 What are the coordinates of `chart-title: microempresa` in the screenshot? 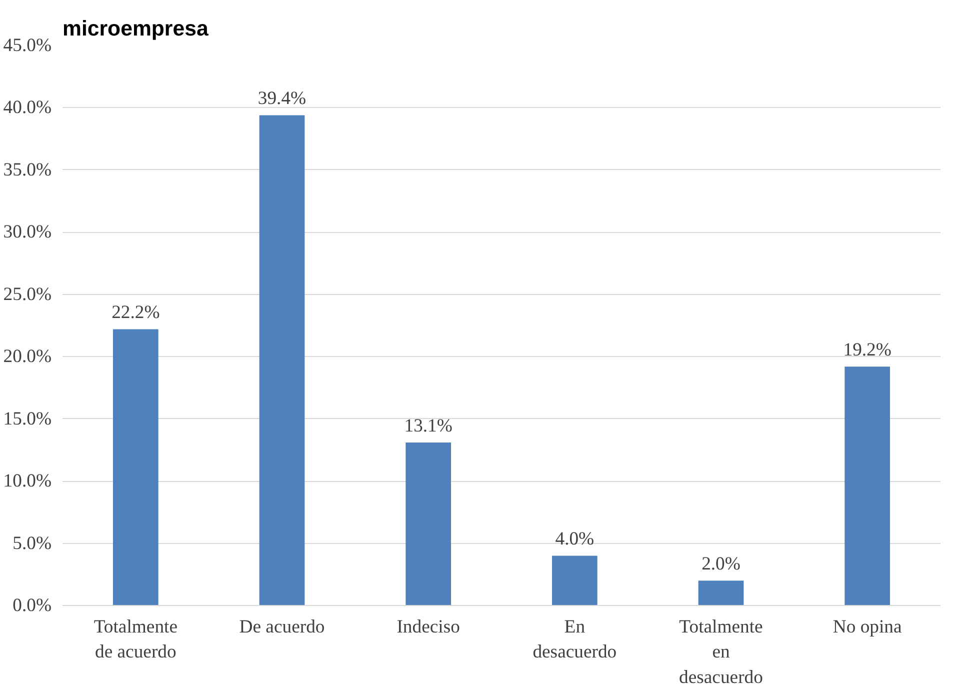 It's located at (135, 28).